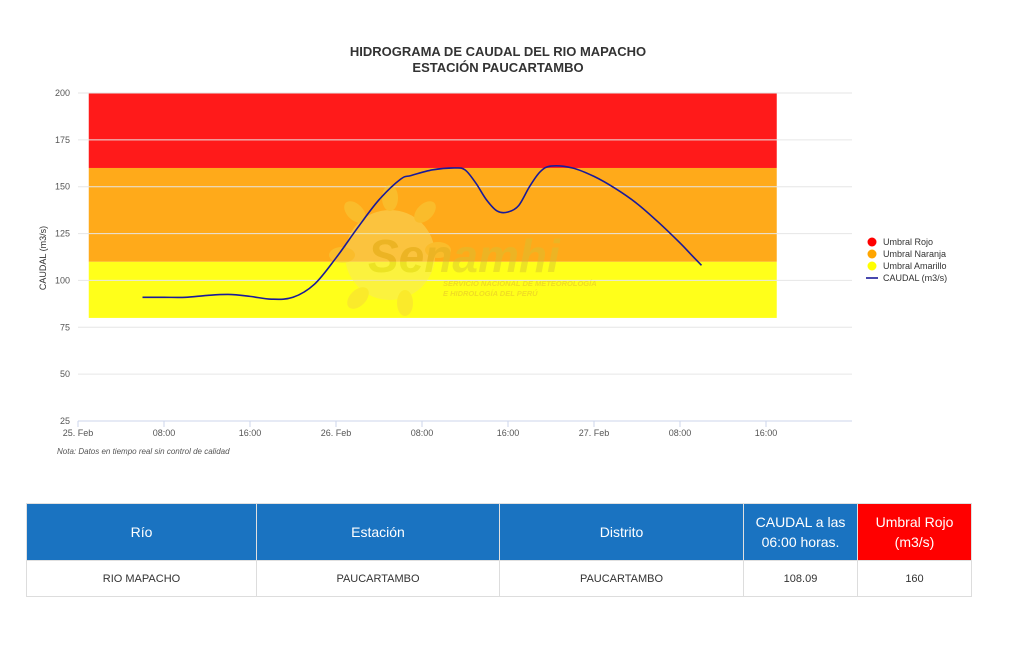 This screenshot has height=660, width=1020. Describe the element at coordinates (62, 93) in the screenshot. I see `y-tick-label: 200` at that location.